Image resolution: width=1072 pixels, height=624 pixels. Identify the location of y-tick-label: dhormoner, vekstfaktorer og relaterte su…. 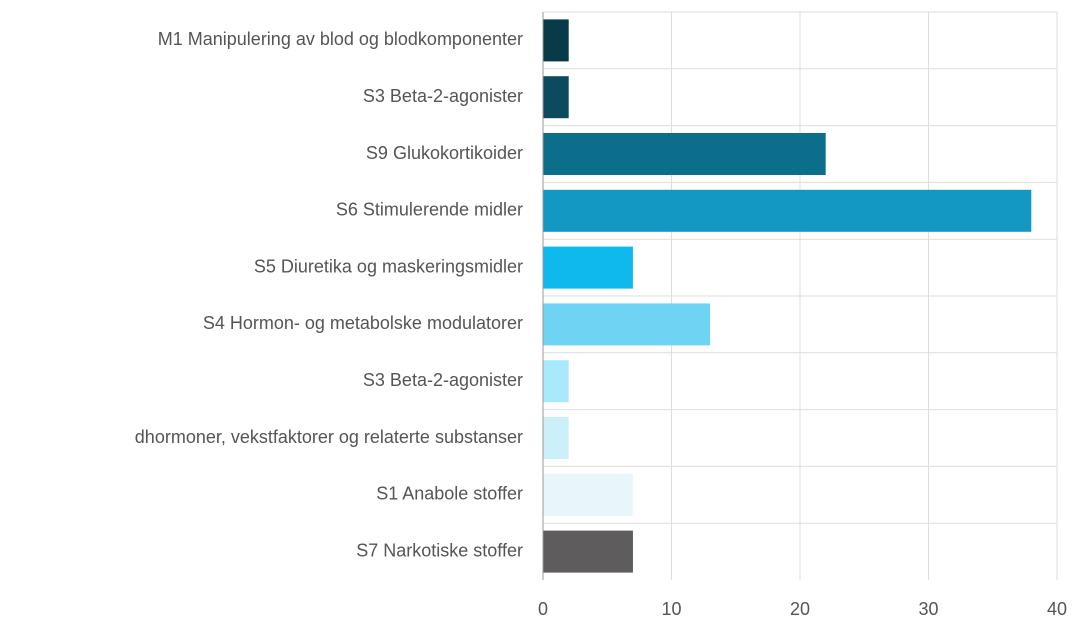
(329, 437).